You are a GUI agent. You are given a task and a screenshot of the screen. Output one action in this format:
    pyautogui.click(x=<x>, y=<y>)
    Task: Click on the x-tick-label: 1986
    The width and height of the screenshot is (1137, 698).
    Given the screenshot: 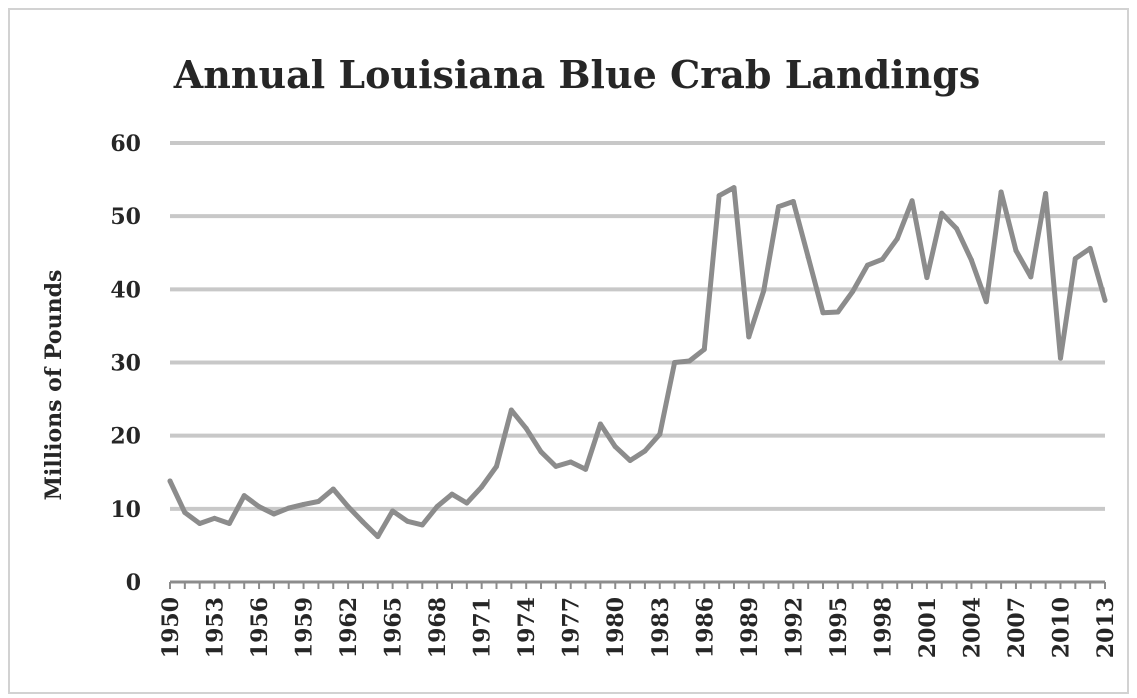 What is the action you would take?
    pyautogui.click(x=705, y=627)
    